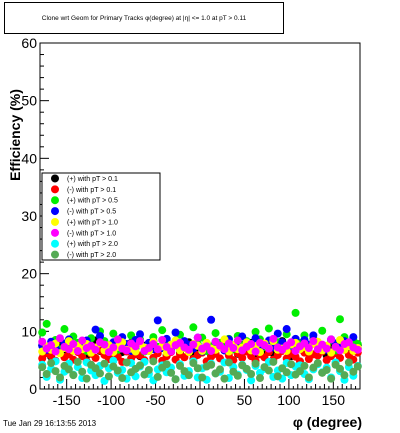 The height and width of the screenshot is (433, 400). I want to click on legend-entry: (-) with pT > 1.0, so click(83, 232).